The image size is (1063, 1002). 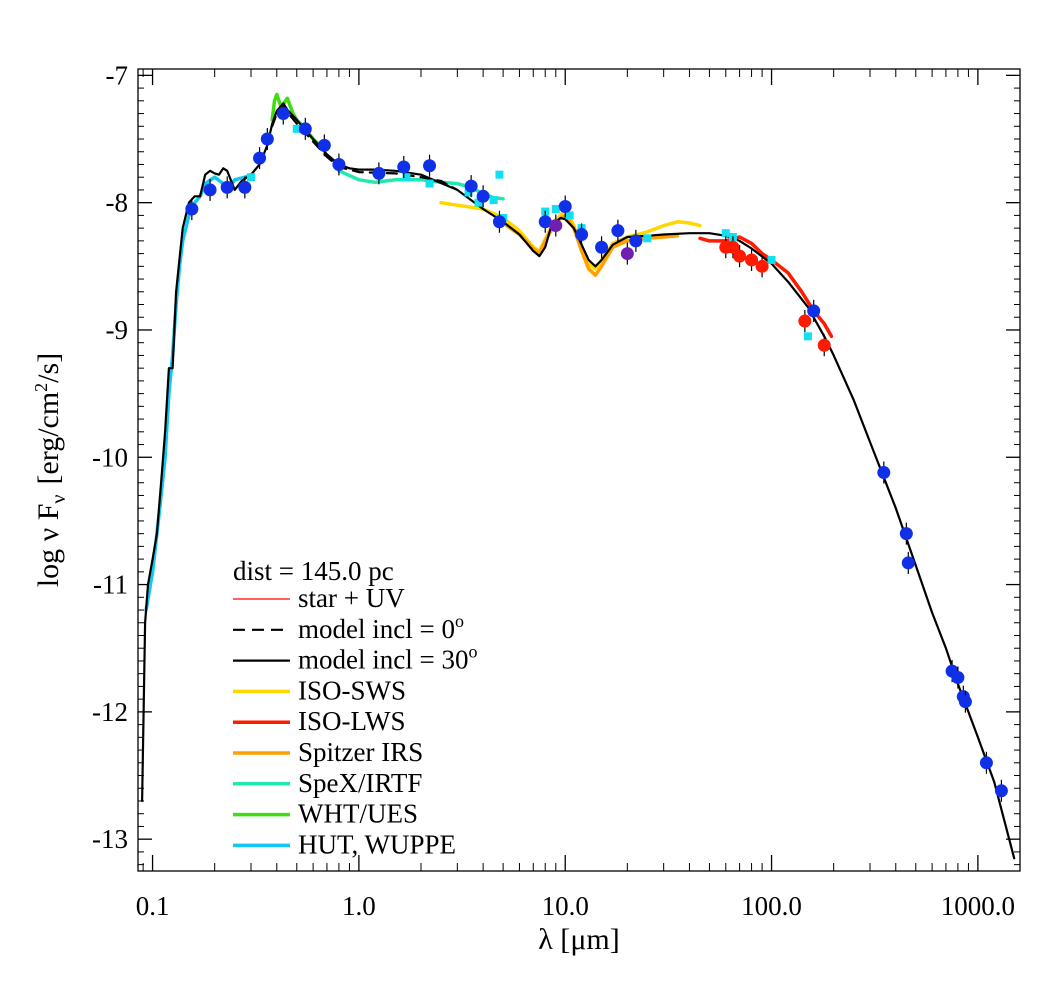 What do you see at coordinates (766, 287) in the screenshot?
I see `series-line-iso-lws` at bounding box center [766, 287].